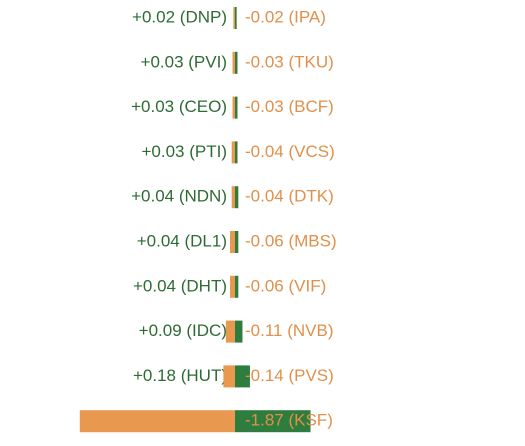 This screenshot has height=446, width=525. Describe the element at coordinates (289, 61) in the screenshot. I see `value-label: -0.03 (TKU)` at that location.